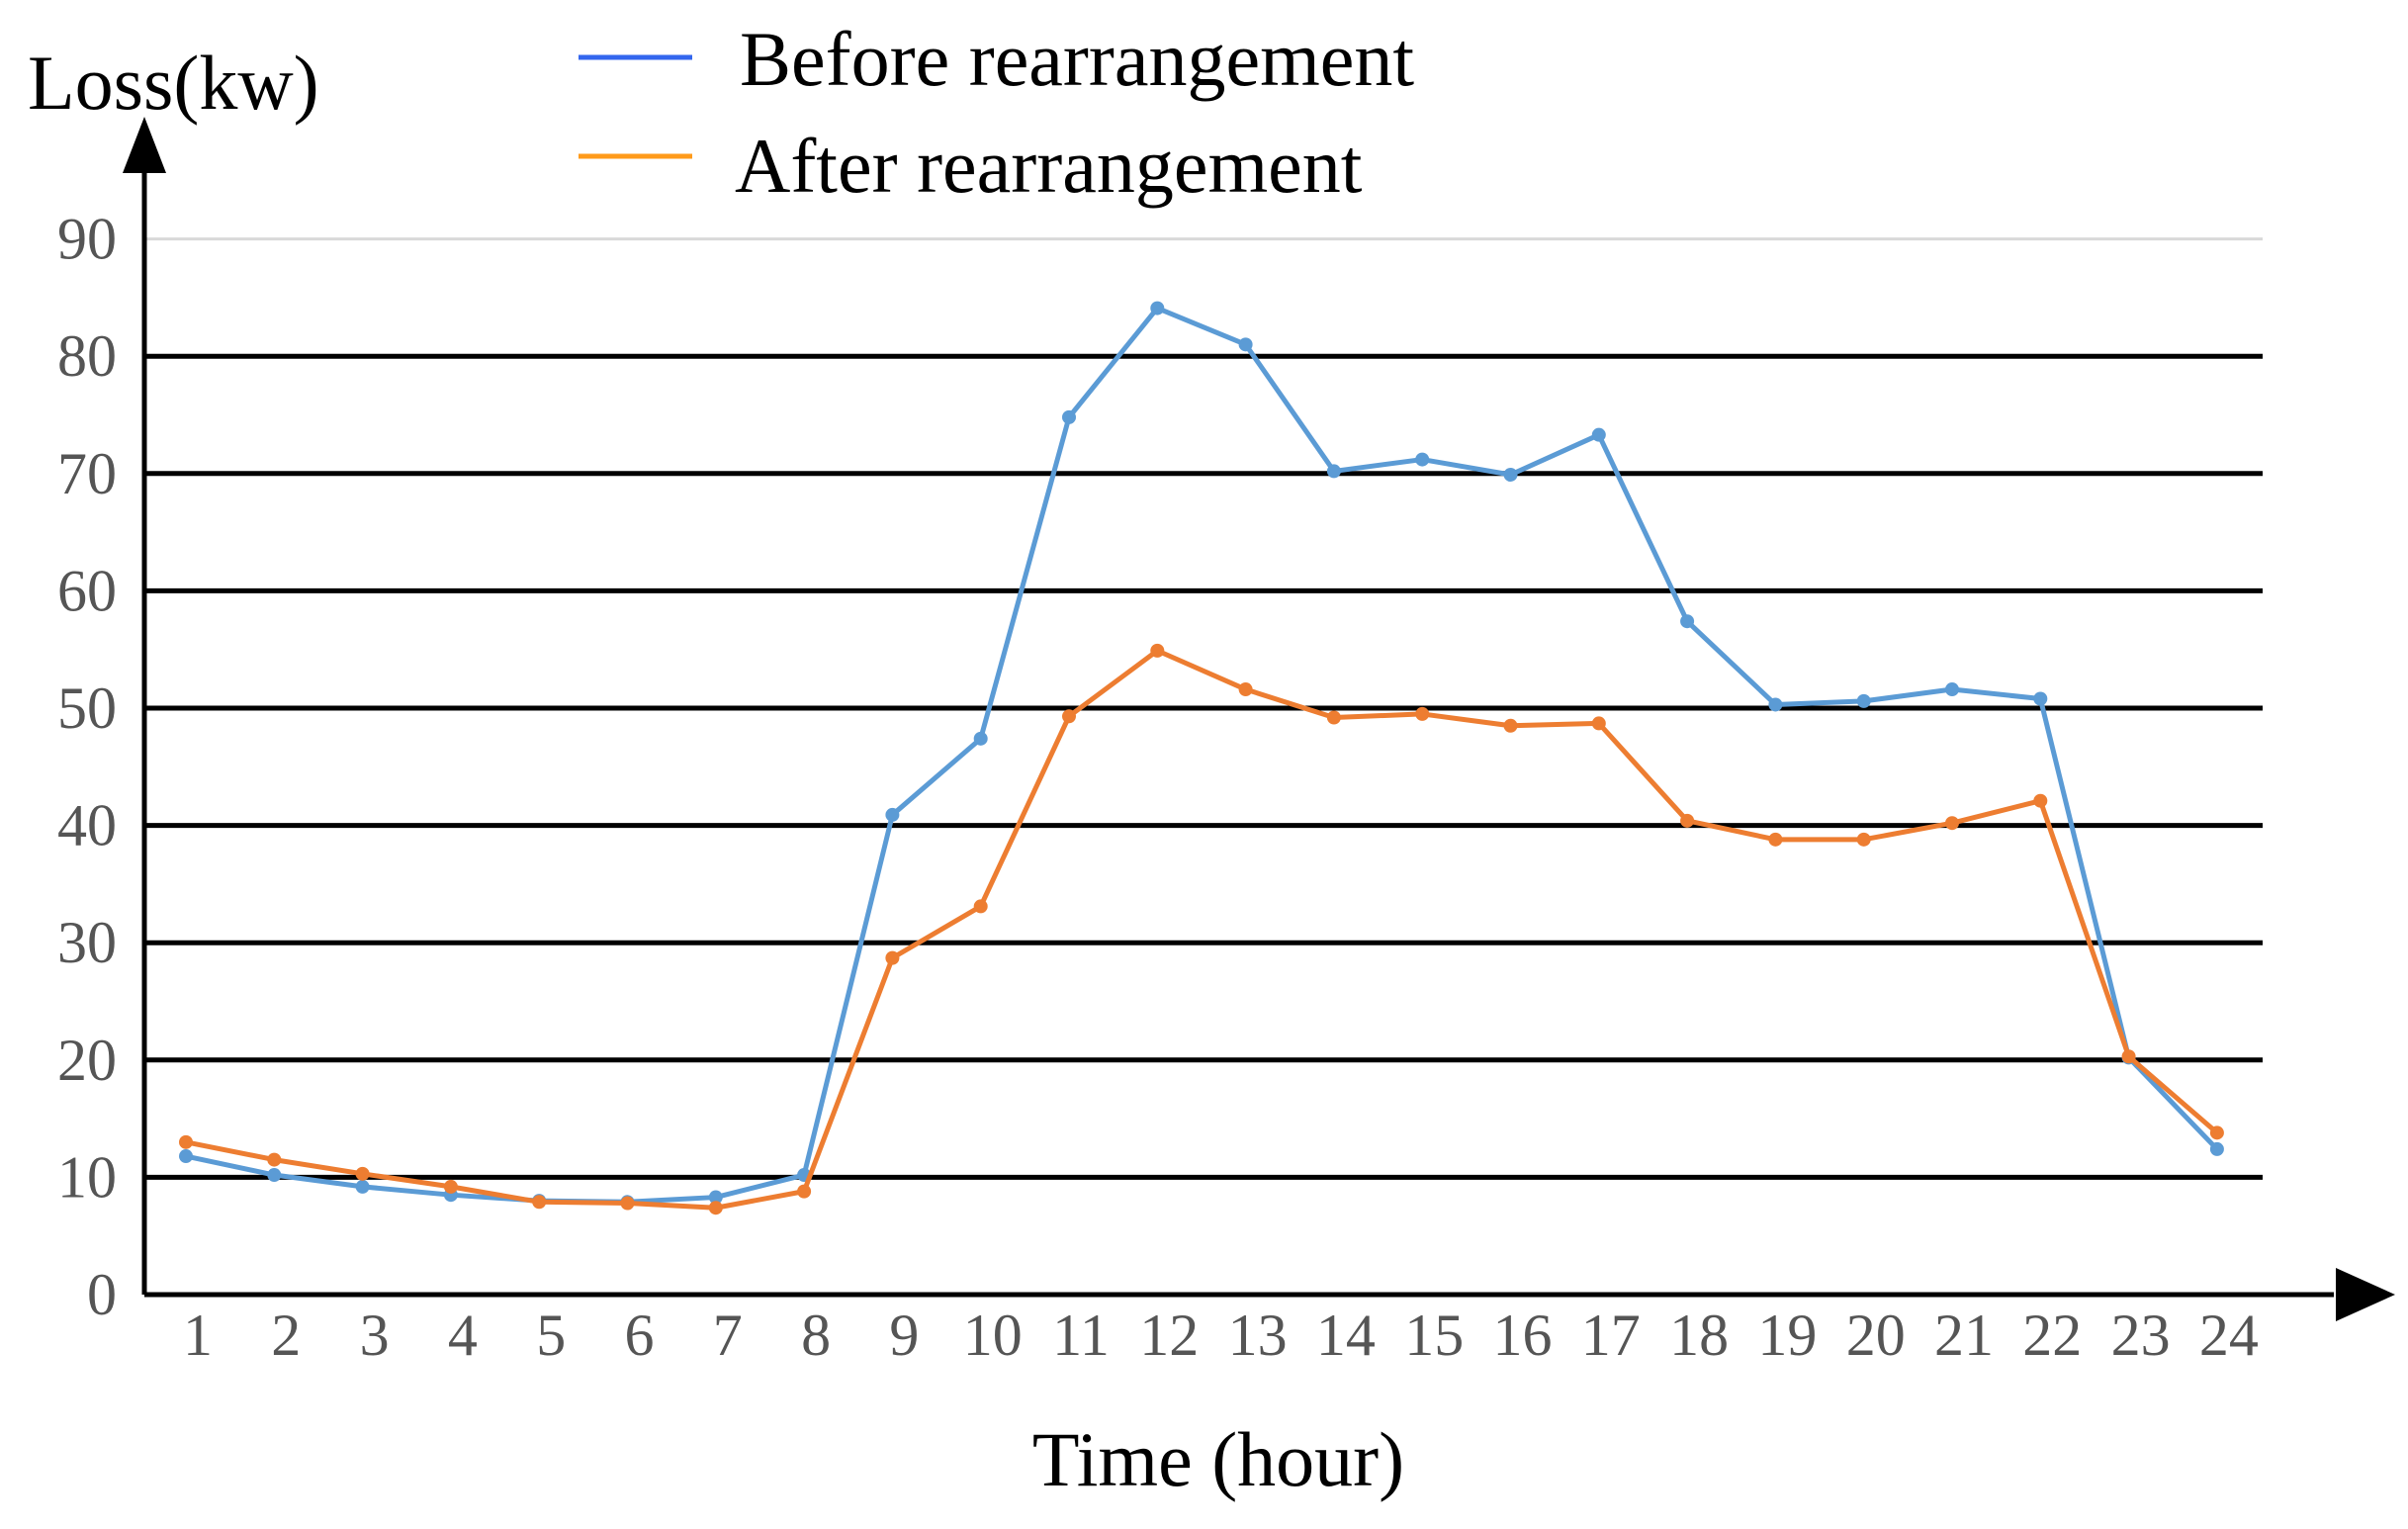 This screenshot has width=2408, height=1529. What do you see at coordinates (728, 1335) in the screenshot?
I see `x-tick-label-7: 7` at bounding box center [728, 1335].